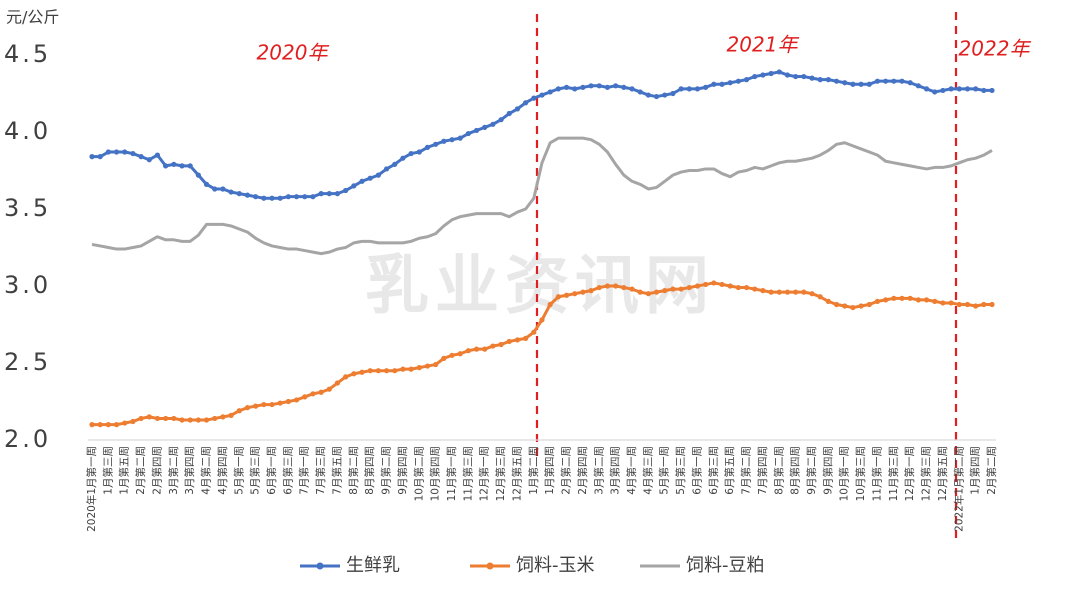  I want to click on x-tick-label: 5月第一周, so click(664, 470).